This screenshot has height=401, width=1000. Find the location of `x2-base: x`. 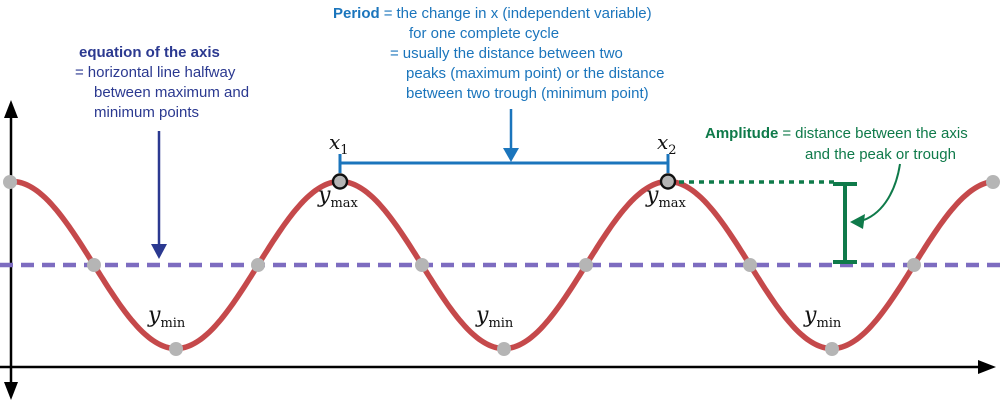

x2-base: x is located at coordinates (663, 142).